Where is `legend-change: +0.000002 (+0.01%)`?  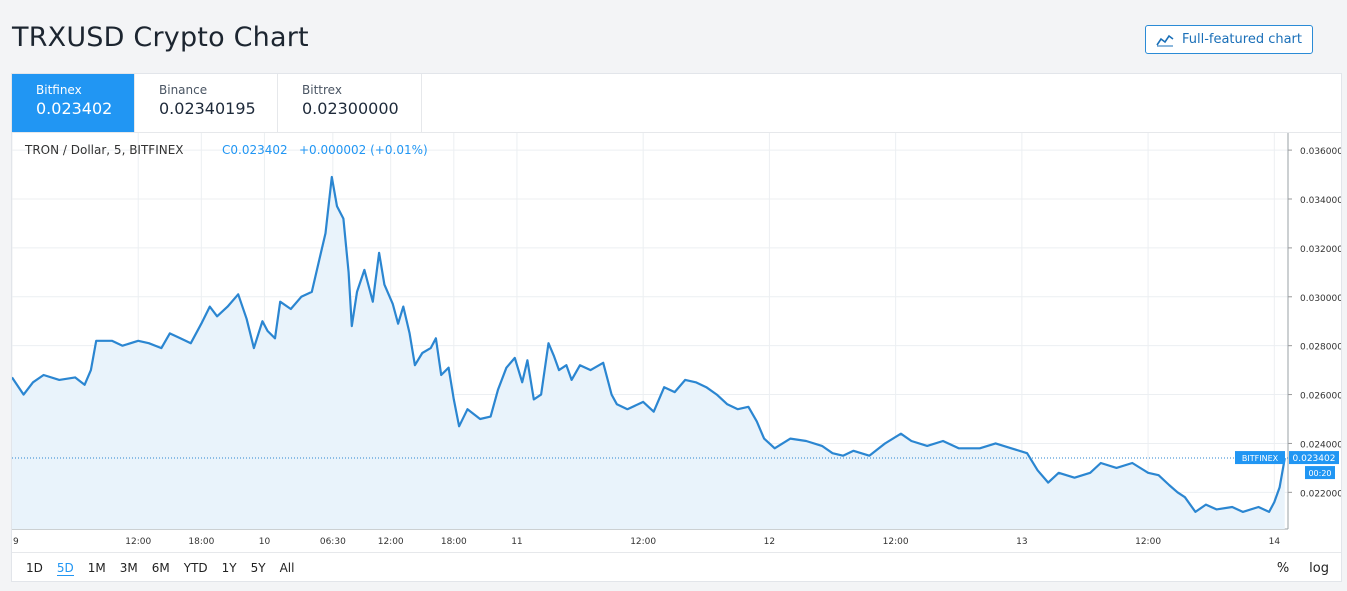
legend-change: +0.000002 (+0.01%) is located at coordinates (363, 150).